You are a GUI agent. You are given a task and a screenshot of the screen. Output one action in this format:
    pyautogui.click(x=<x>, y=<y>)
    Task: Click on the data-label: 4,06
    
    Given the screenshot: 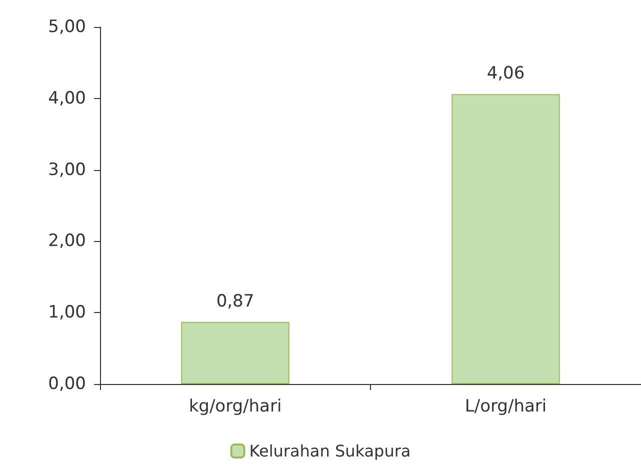 What is the action you would take?
    pyautogui.click(x=505, y=74)
    